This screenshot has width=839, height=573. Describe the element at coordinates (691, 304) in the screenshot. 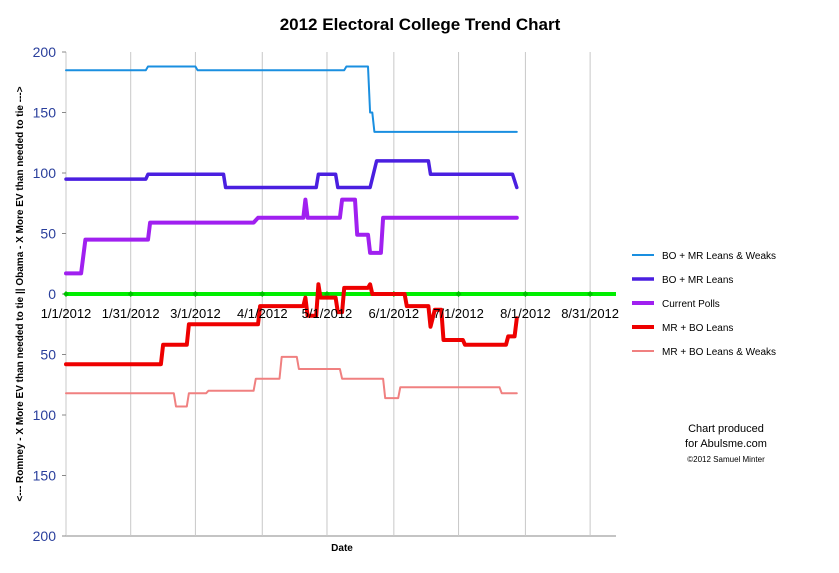

I see `legend-entry: Current Polls` at that location.